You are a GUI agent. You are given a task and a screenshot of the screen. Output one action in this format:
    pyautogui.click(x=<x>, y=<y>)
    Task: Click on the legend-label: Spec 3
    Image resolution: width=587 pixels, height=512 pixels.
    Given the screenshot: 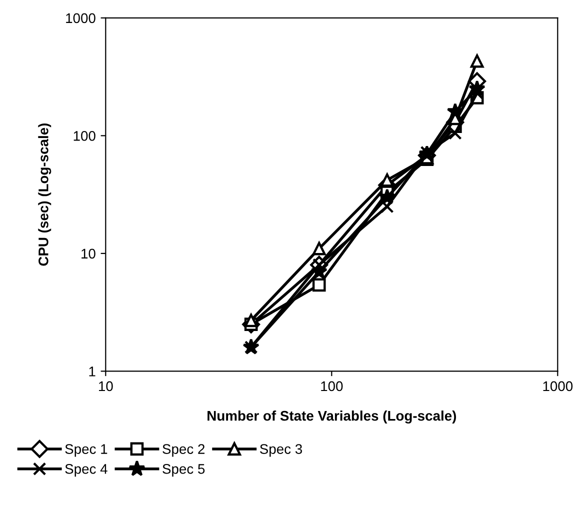 What is the action you would take?
    pyautogui.click(x=281, y=450)
    